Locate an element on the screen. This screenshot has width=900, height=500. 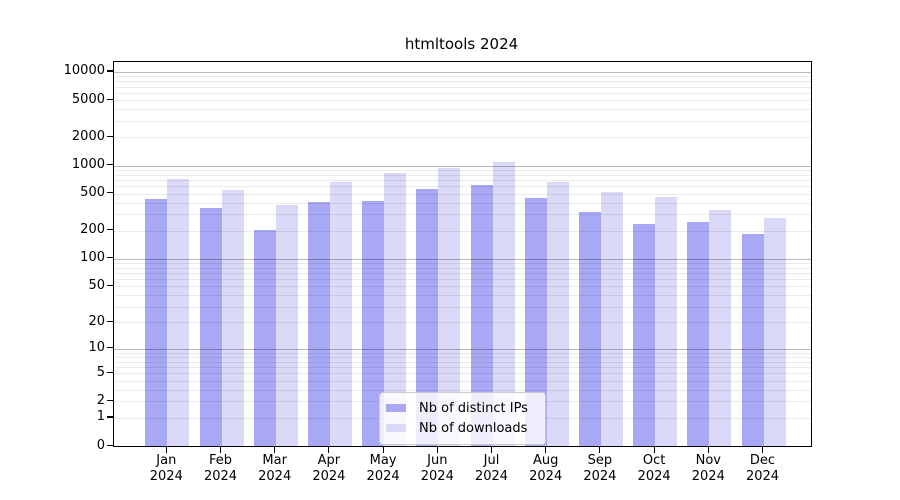
y-tick-label-1000: 1000 is located at coordinates (88, 164).